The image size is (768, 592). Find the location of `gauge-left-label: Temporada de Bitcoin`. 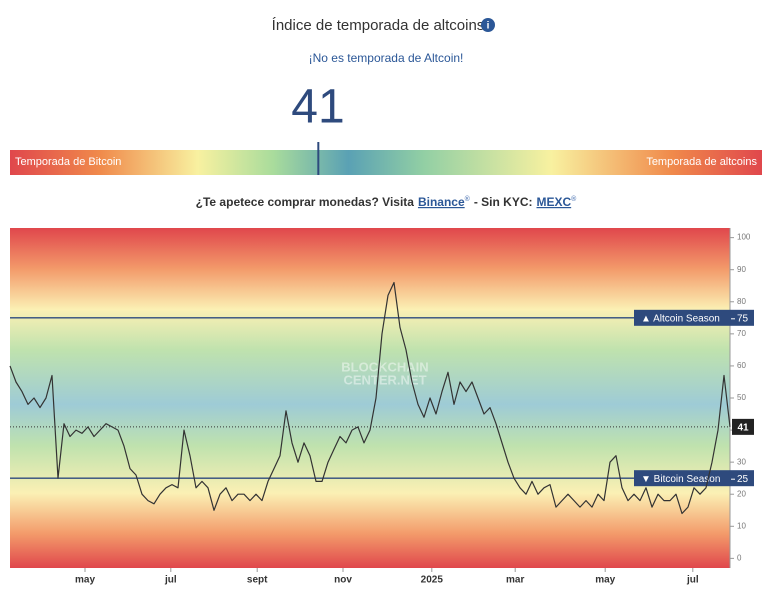

gauge-left-label: Temporada de Bitcoin is located at coordinates (68, 162).